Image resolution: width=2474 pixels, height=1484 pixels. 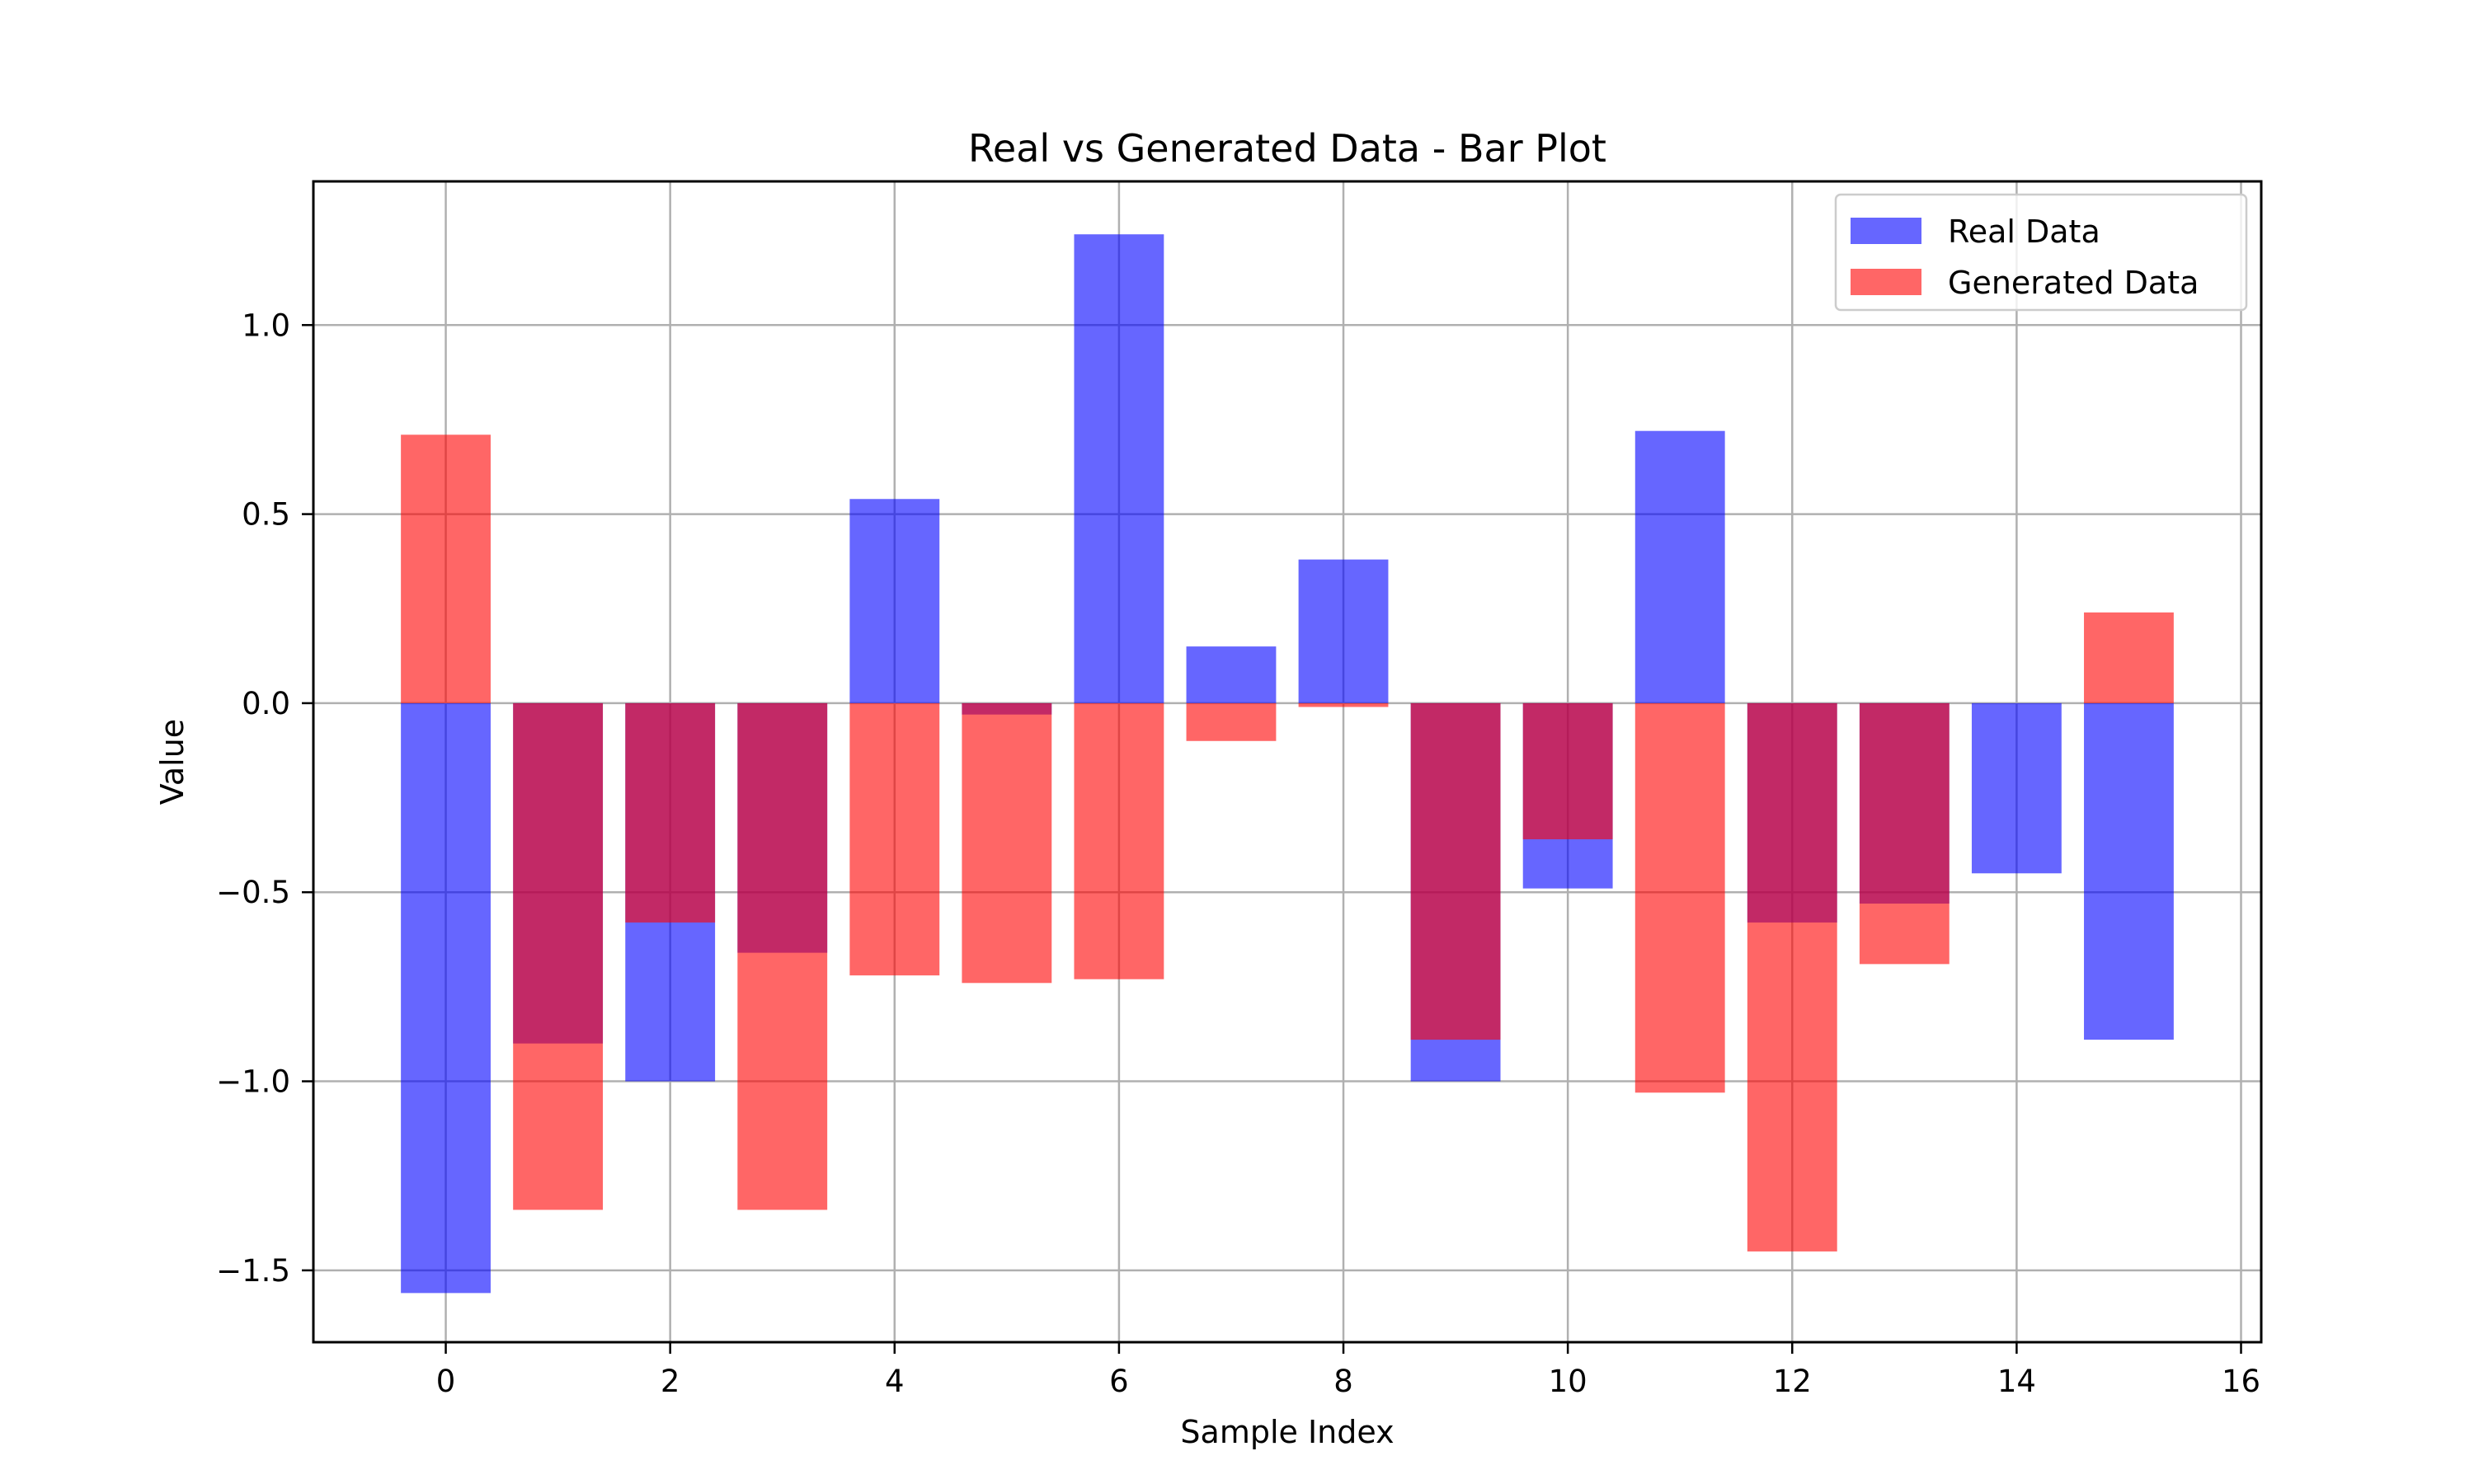 What do you see at coordinates (1886, 282) in the screenshot?
I see `legend-swatch-generated` at bounding box center [1886, 282].